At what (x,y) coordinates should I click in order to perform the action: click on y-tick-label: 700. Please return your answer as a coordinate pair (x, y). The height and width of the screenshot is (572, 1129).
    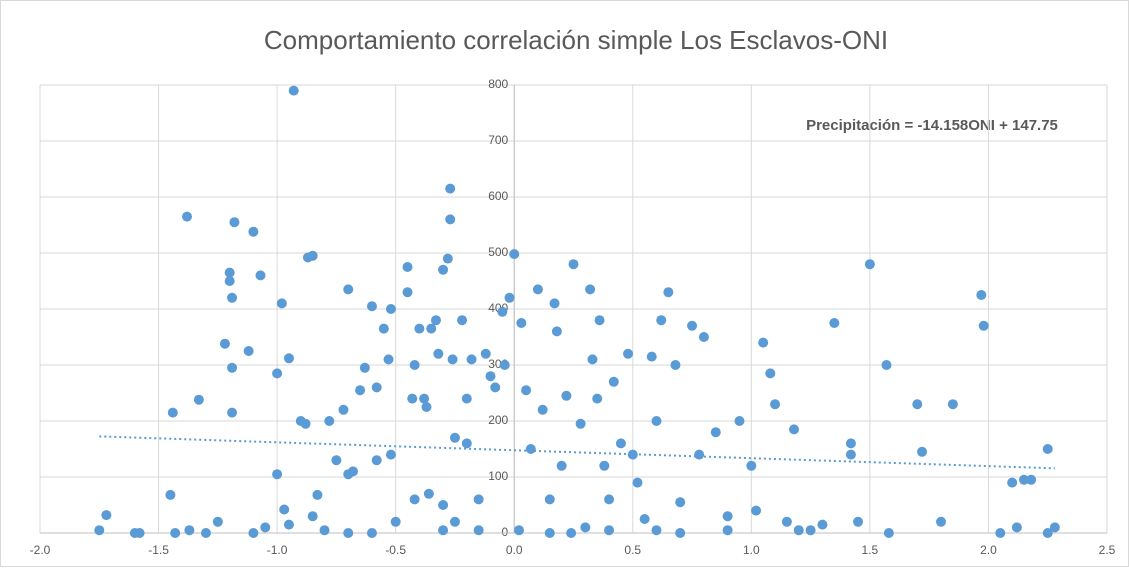
    Looking at the image, I should click on (498, 140).